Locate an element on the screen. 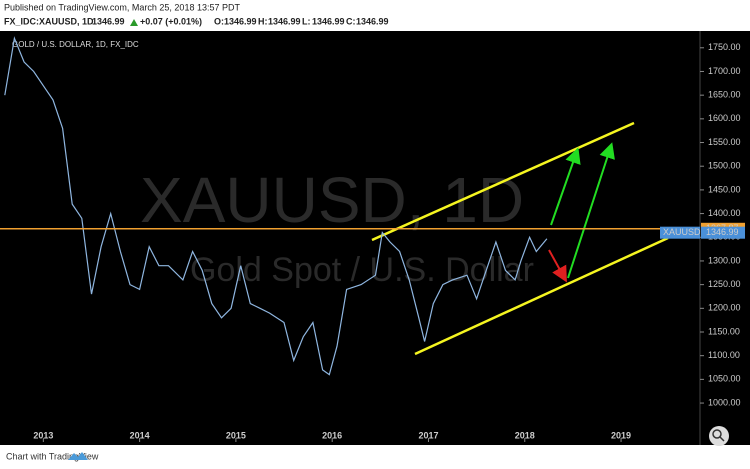 Image resolution: width=750 pixels, height=469 pixels. y-tick-label: 1450.00 is located at coordinates (724, 189).